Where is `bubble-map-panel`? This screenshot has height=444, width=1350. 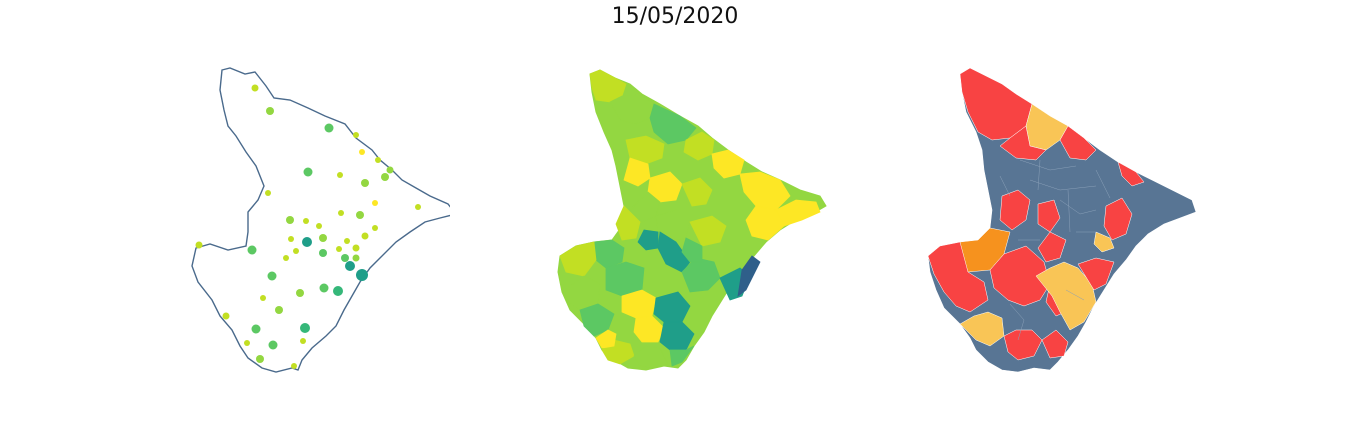
bubble-map-panel is located at coordinates (320, 220).